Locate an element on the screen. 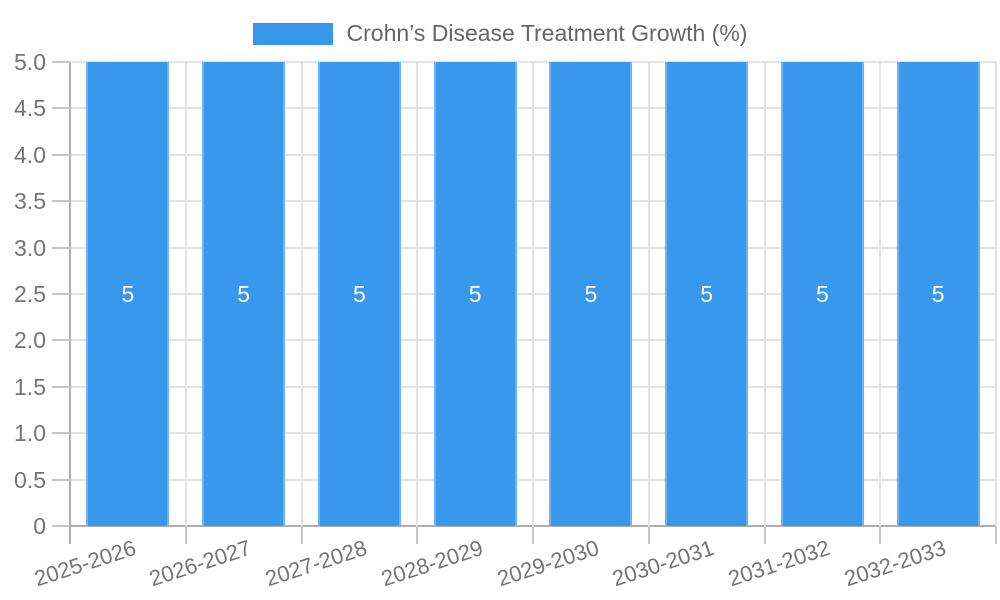 The height and width of the screenshot is (600, 1000). bar-2032-2033: 5 is located at coordinates (938, 294).